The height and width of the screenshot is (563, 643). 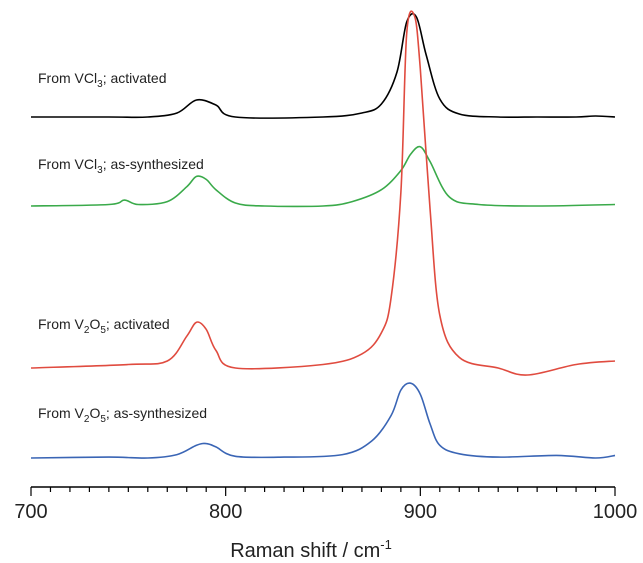 What do you see at coordinates (102, 80) in the screenshot?
I see `series-label-1: From VCl3; activated` at bounding box center [102, 80].